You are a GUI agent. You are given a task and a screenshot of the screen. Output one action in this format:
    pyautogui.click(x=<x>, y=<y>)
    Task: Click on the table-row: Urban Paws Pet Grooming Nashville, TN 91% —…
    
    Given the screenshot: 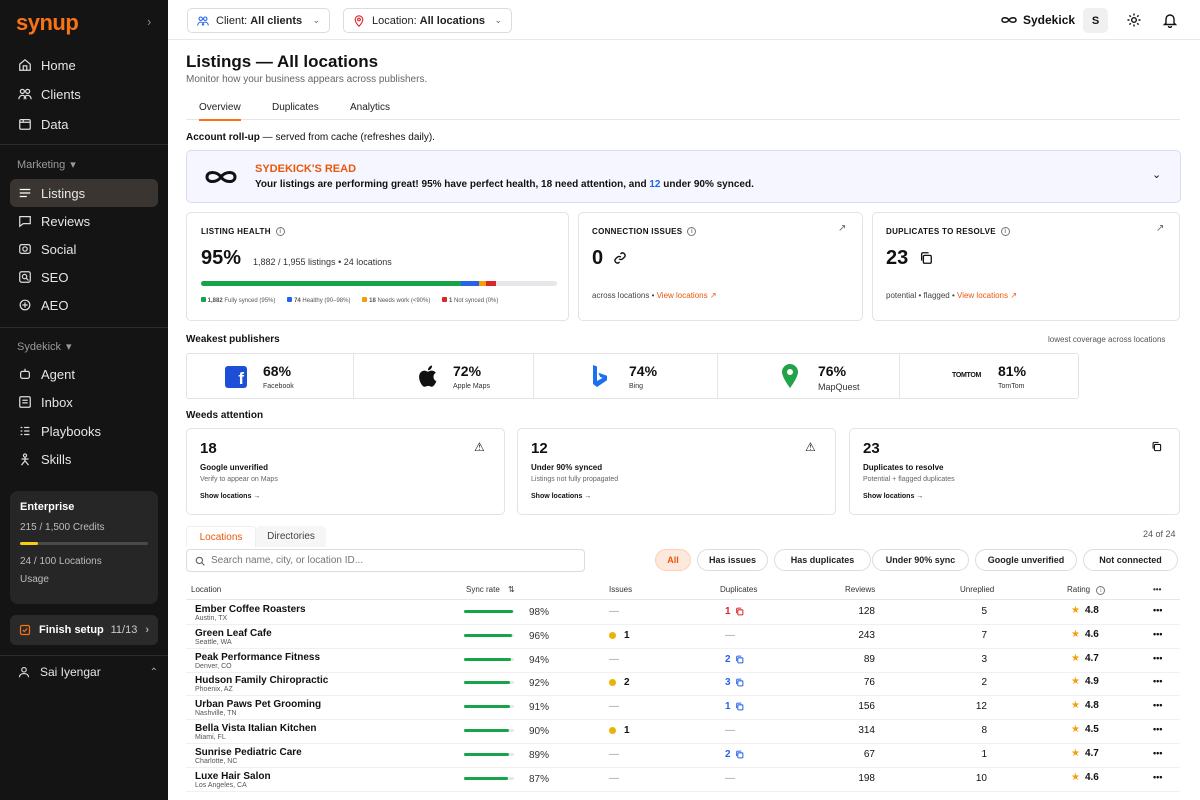 What is the action you would take?
    pyautogui.click(x=683, y=708)
    